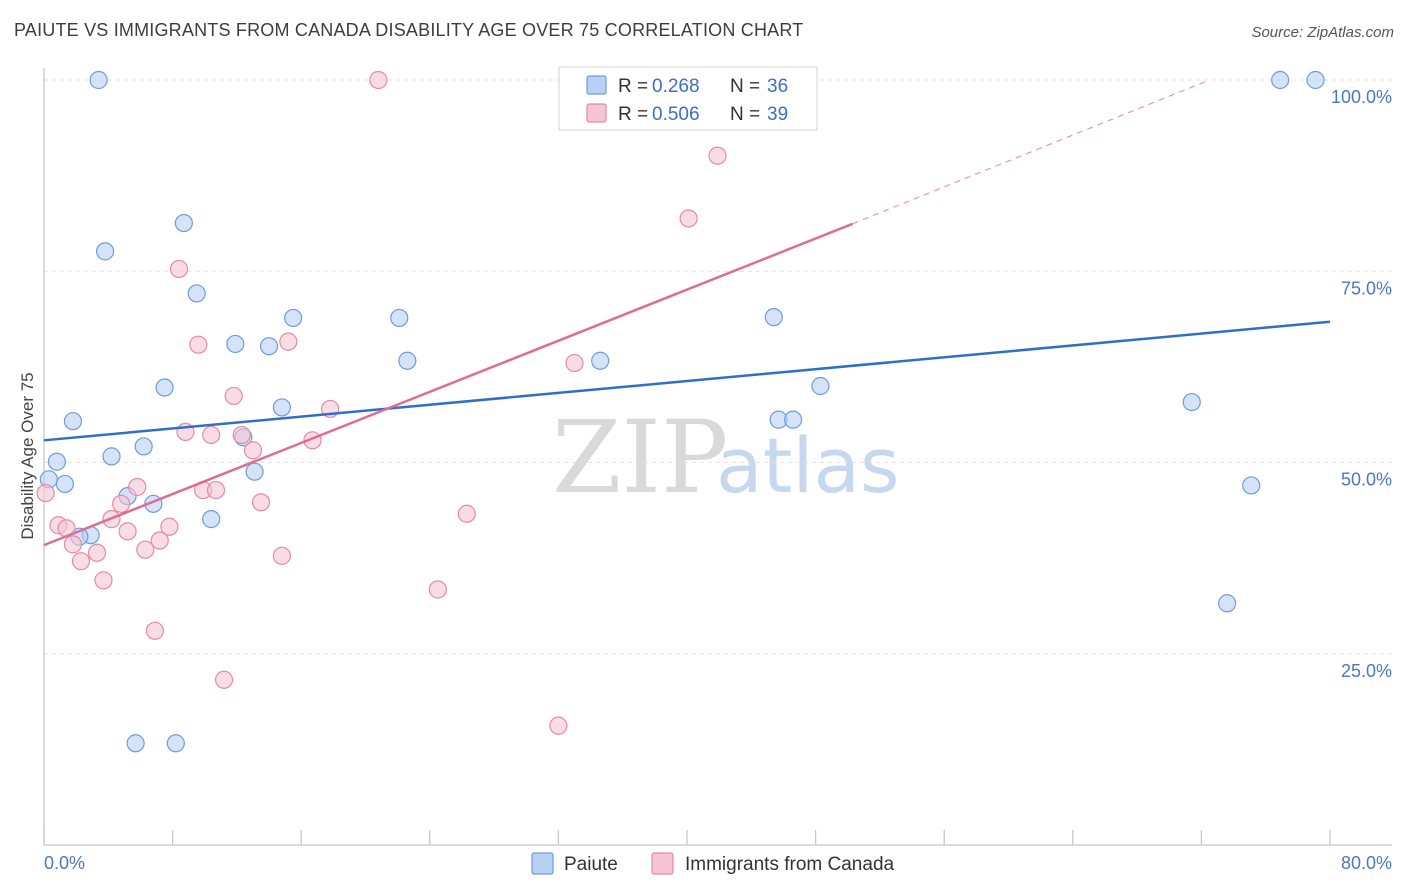 Image resolution: width=1406 pixels, height=892 pixels. What do you see at coordinates (676, 86) in the screenshot?
I see `legend-r-value-paiute: 0.268` at bounding box center [676, 86].